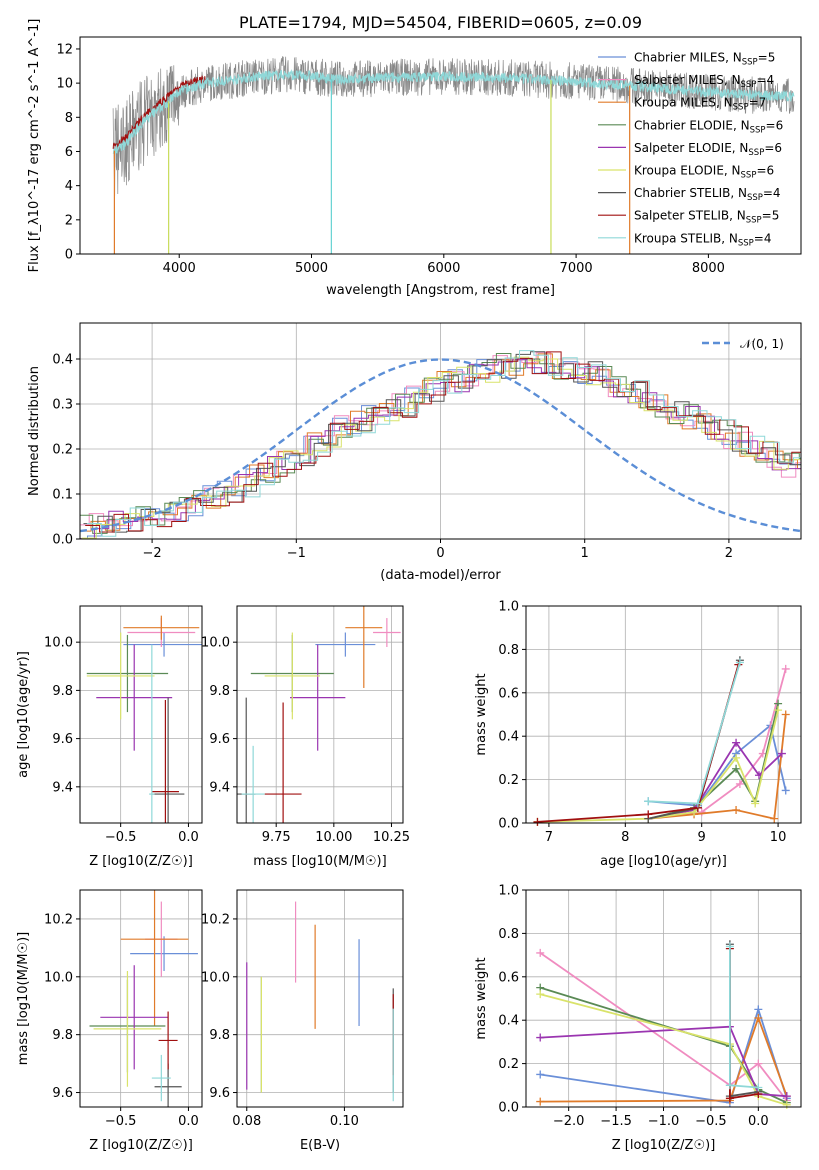  Describe the element at coordinates (344, 1121) in the screenshot. I see `x-tick-label: 0.10` at that location.